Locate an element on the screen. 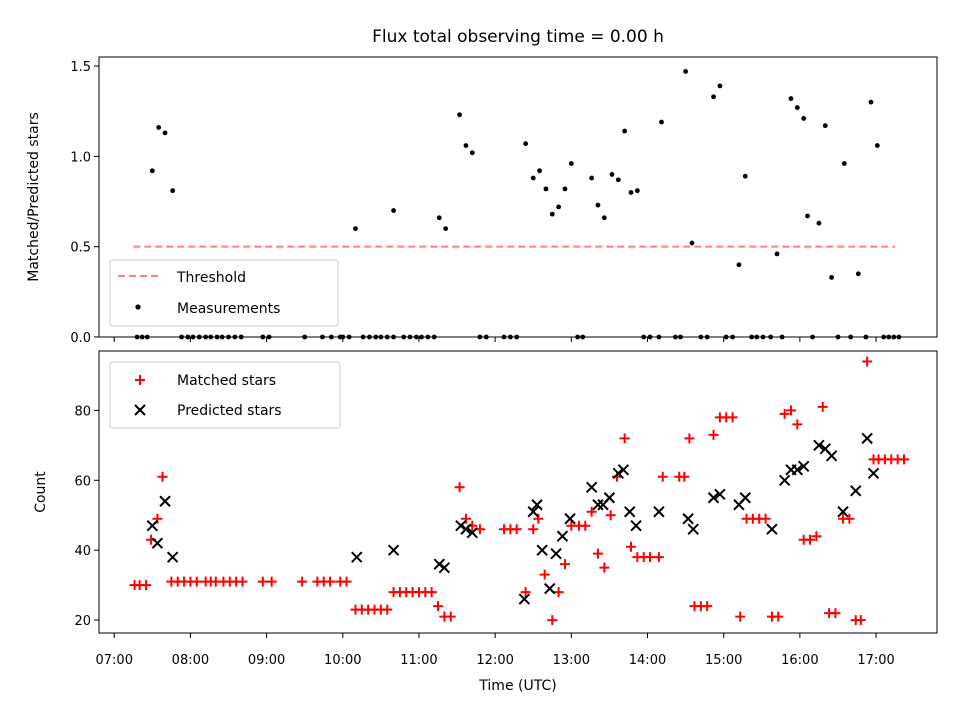 This screenshot has width=960, height=720. top-y-tick-label: 1.0 is located at coordinates (80, 157).